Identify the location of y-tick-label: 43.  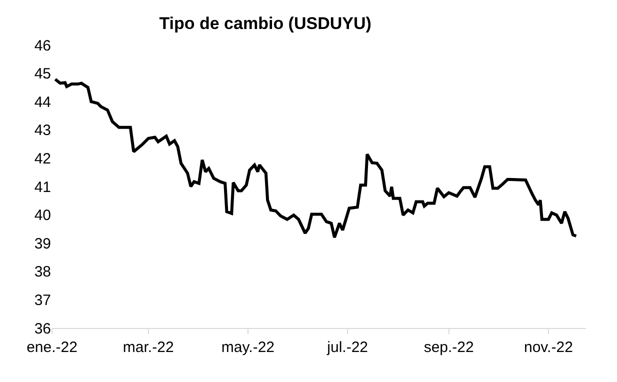
(42, 131).